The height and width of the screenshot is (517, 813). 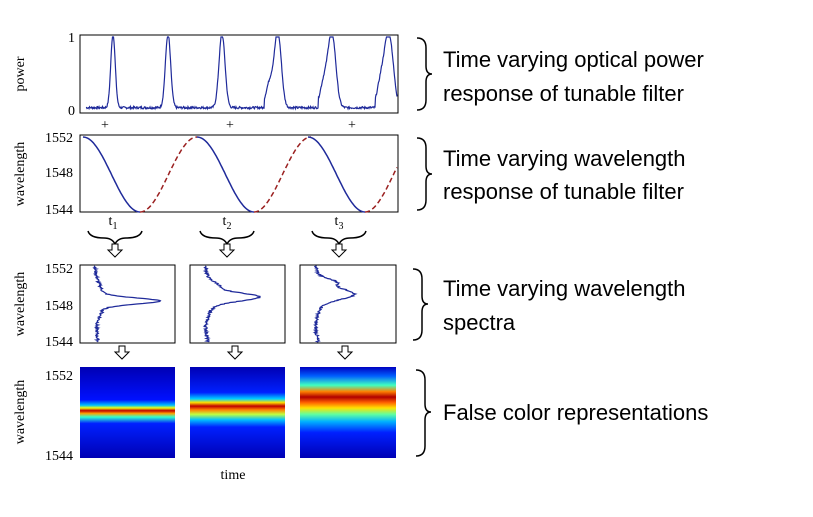 I want to click on tick-label: 1, so click(x=71, y=38).